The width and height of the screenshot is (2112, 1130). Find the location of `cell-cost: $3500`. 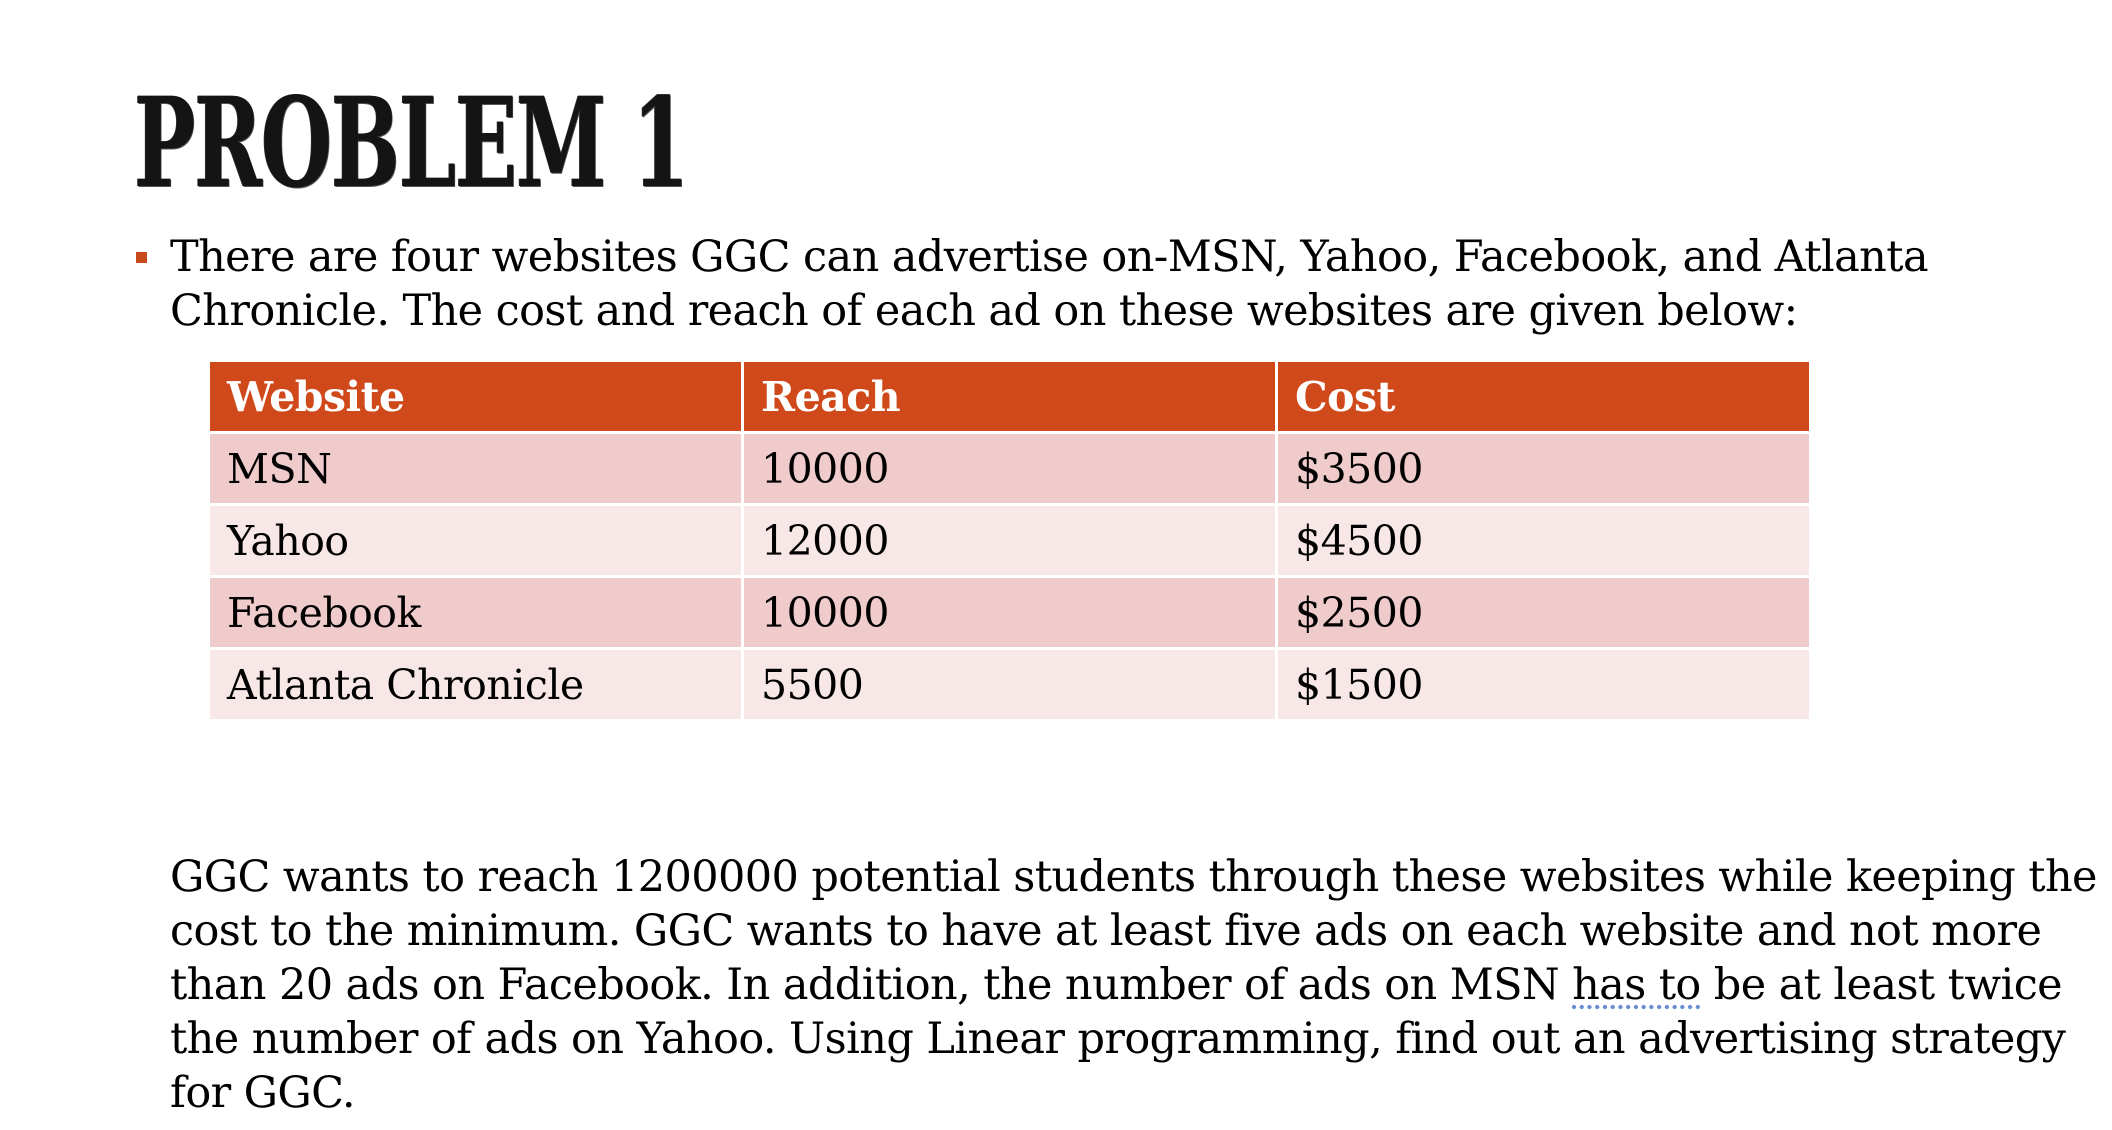

cell-cost: $3500 is located at coordinates (1543, 468).